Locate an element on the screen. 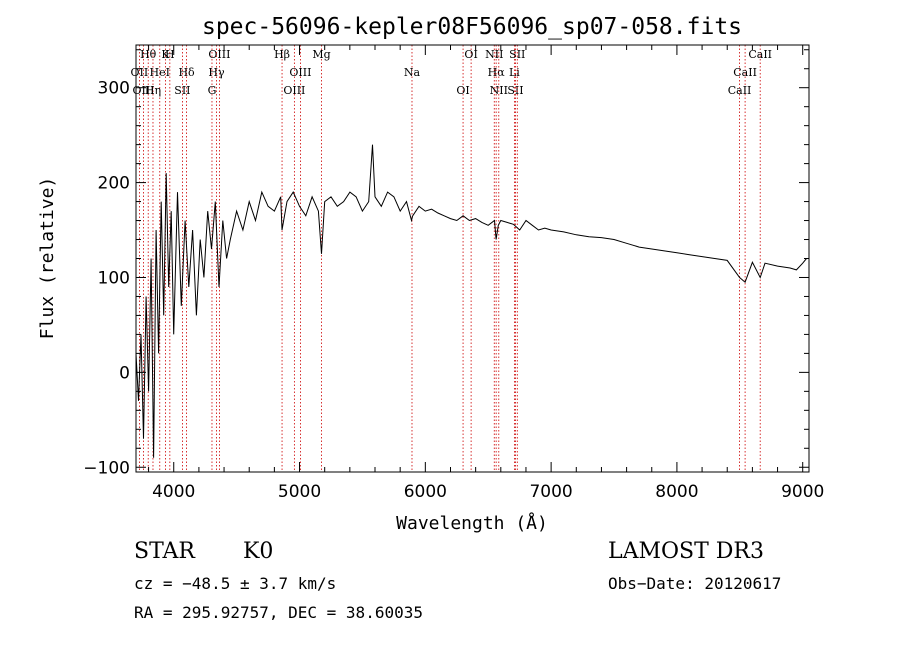 The width and height of the screenshot is (900, 649). spectral-line-label: Mg is located at coordinates (321, 54).